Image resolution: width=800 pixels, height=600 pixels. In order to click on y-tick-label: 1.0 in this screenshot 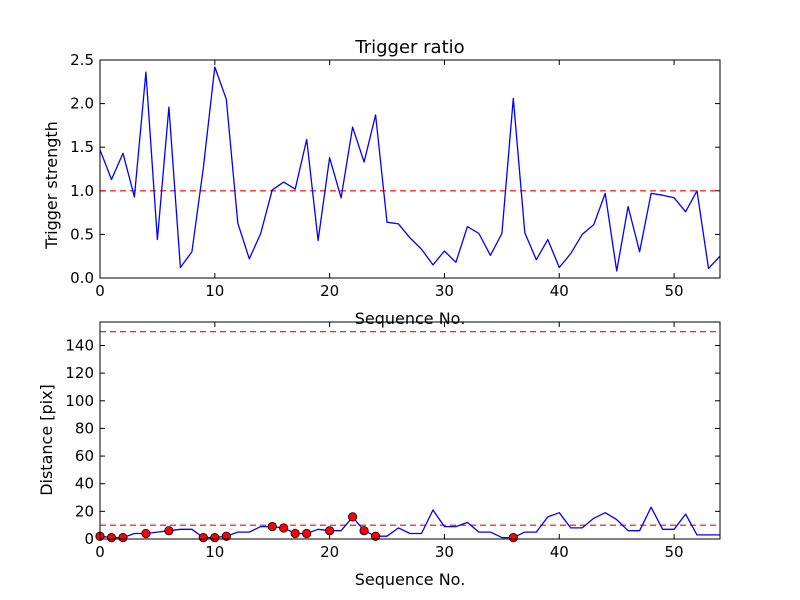, I will do `click(82, 191)`.